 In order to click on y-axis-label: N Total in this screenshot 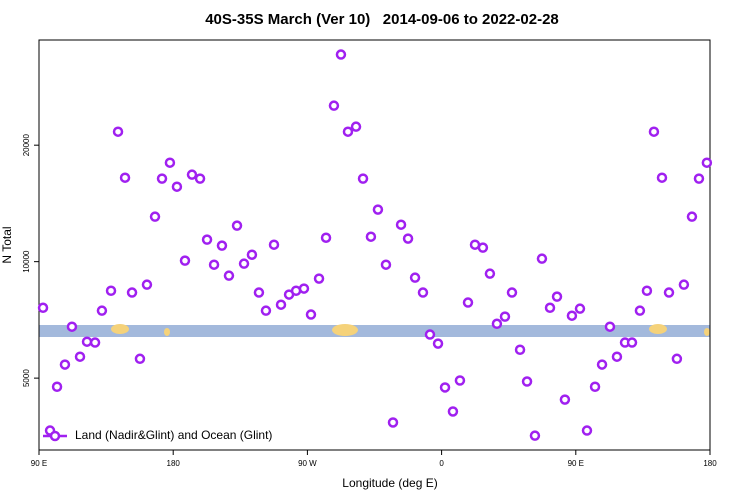, I will do `click(7, 244)`.